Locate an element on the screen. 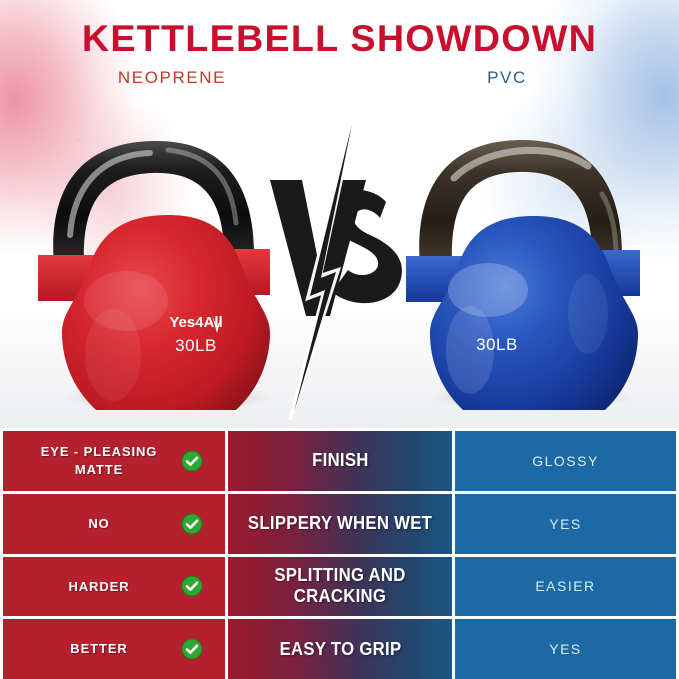 The height and width of the screenshot is (679, 679). neoprene-value-text: HARDER is located at coordinates (99, 586).